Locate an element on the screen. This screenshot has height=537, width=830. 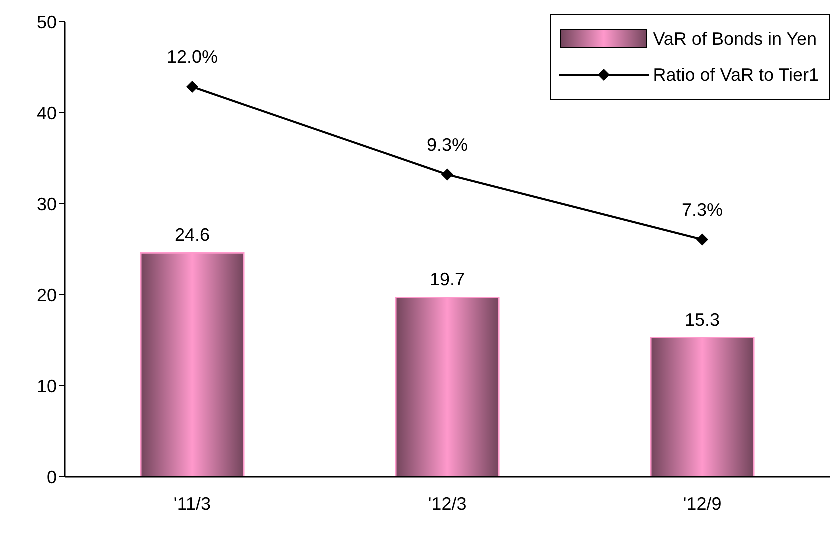
y-tick-label: 10 is located at coordinates (46, 386).